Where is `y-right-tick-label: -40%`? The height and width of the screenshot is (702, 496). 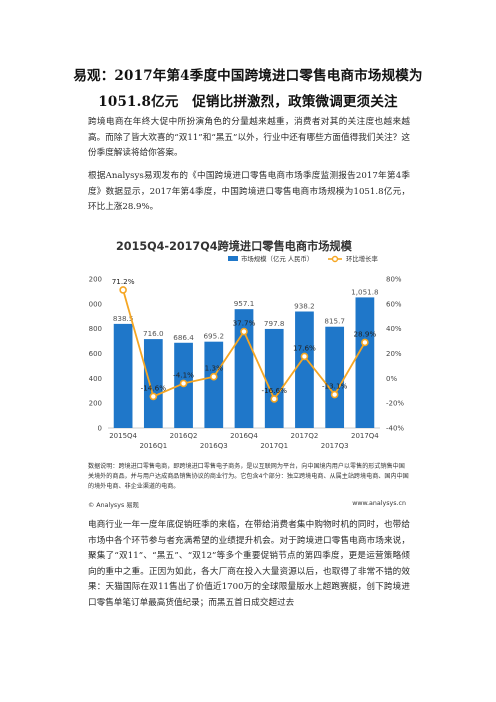 y-right-tick-label: -40% is located at coordinates (395, 429).